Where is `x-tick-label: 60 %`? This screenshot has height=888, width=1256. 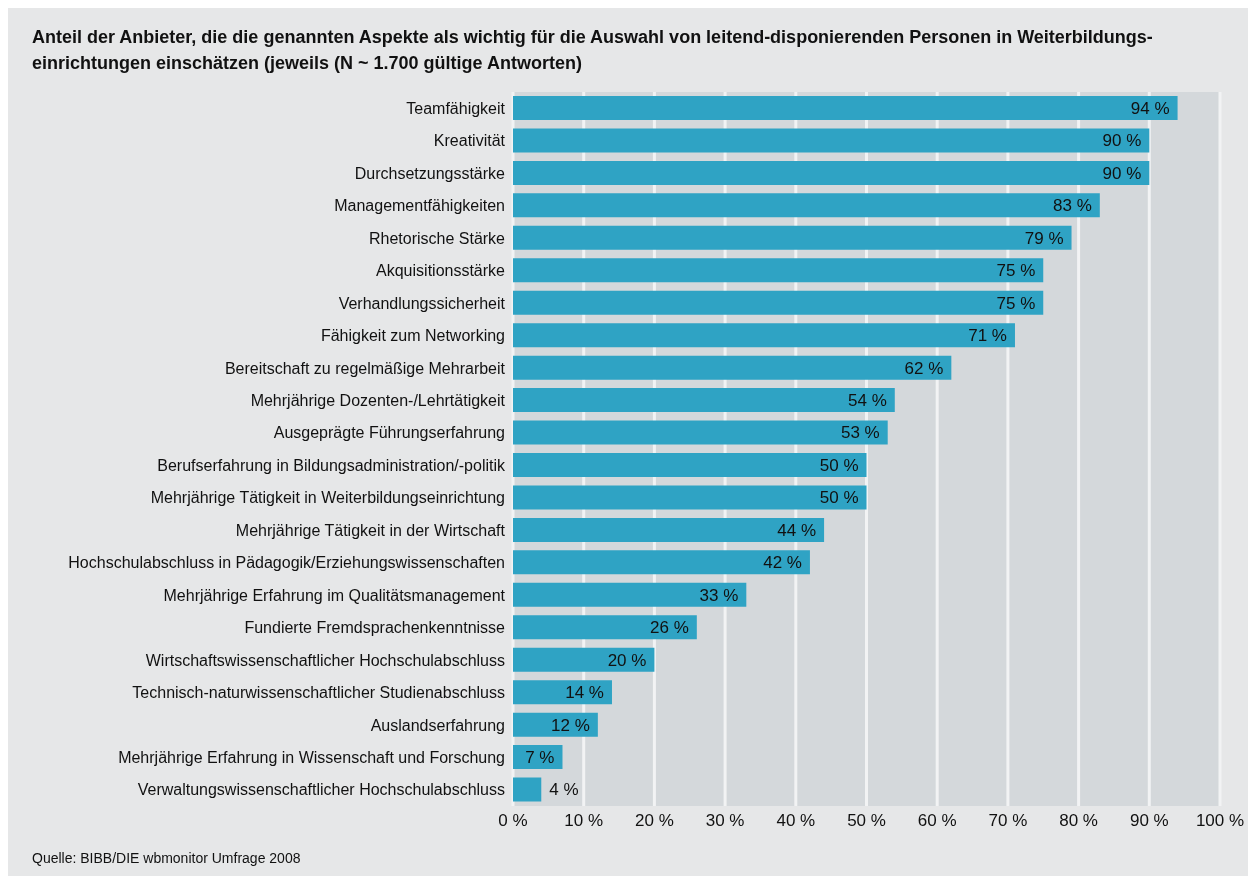 x-tick-label: 60 % is located at coordinates (937, 821).